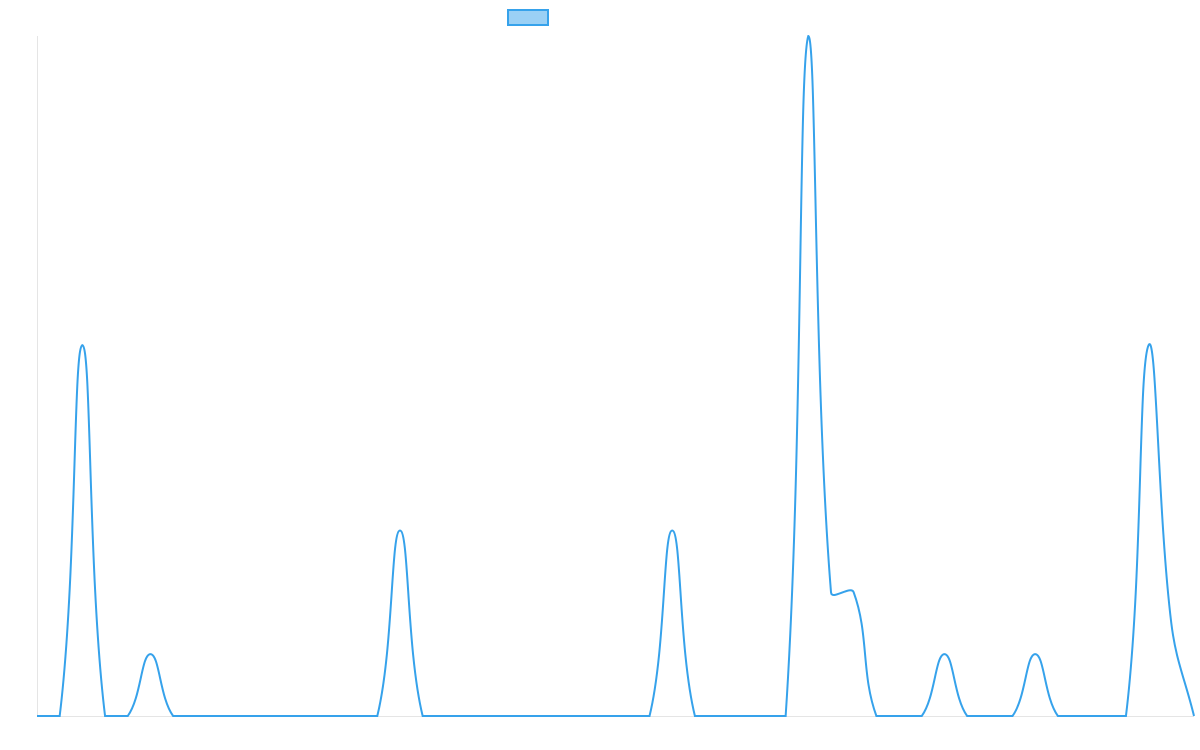 Image resolution: width=1200 pixels, height=750 pixels. What do you see at coordinates (528, 17) in the screenshot?
I see `legend-swatch` at bounding box center [528, 17].